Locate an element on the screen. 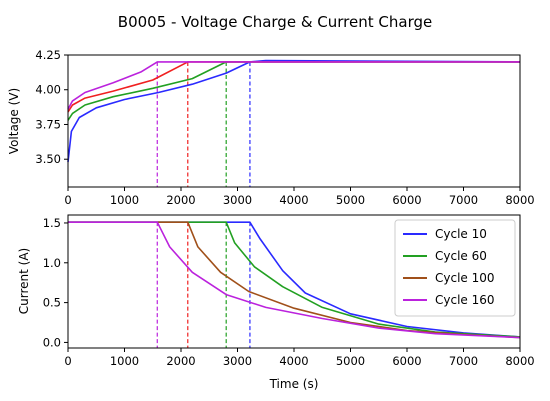  voltage-y-tick-label: 3.50 is located at coordinates (48, 159).